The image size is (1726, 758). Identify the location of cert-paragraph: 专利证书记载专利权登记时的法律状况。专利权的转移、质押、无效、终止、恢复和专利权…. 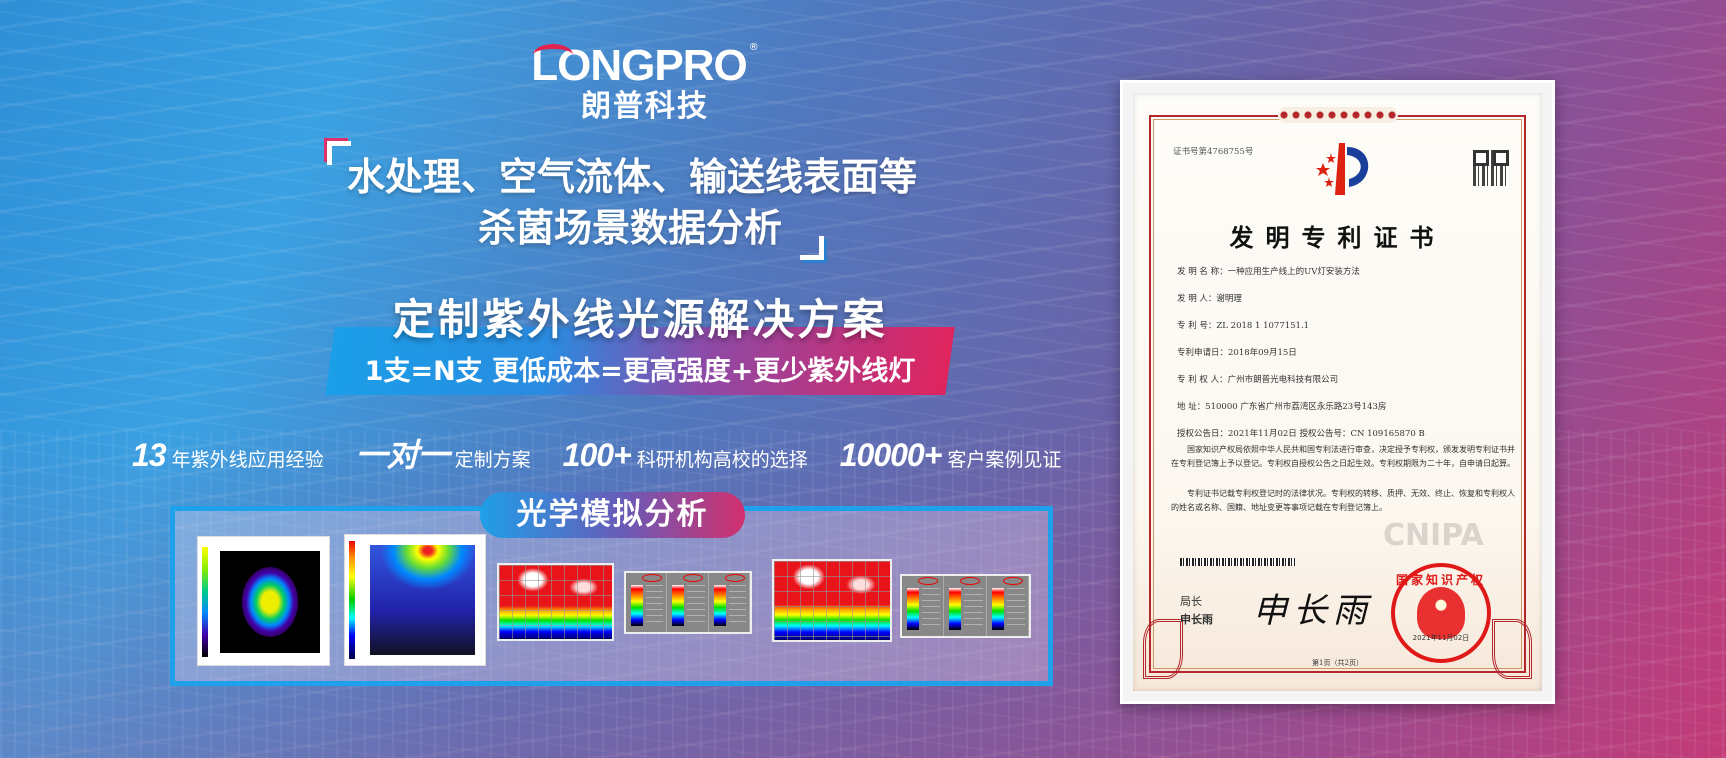
(1343, 500).